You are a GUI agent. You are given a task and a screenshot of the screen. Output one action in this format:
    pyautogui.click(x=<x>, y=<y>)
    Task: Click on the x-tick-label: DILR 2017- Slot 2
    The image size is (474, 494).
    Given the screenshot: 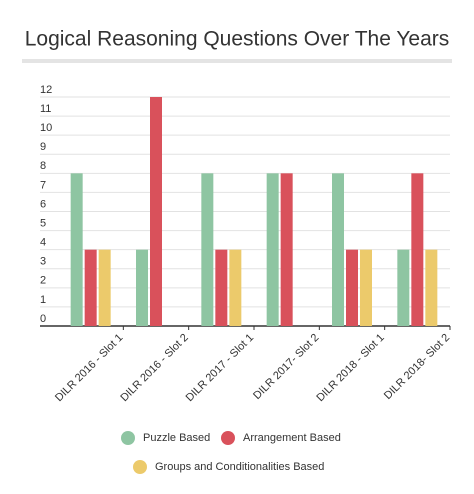 What is the action you would take?
    pyautogui.click(x=286, y=367)
    